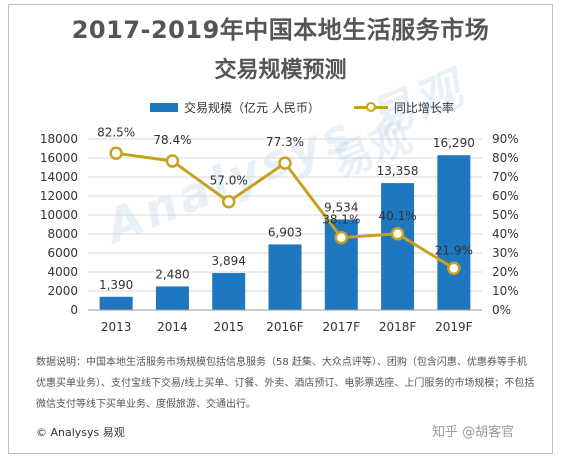  I want to click on bar-2016F, so click(285, 277).